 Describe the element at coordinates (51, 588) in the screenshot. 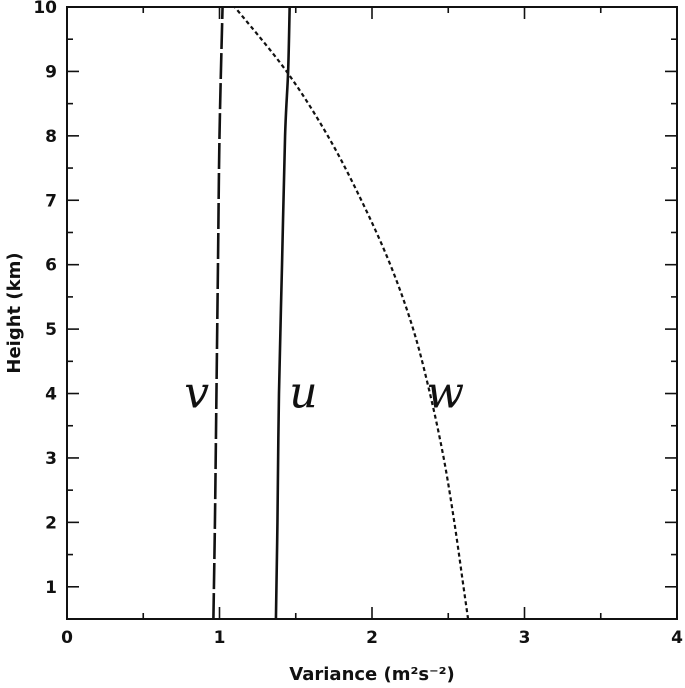

I see `y-tick-label: 1` at that location.